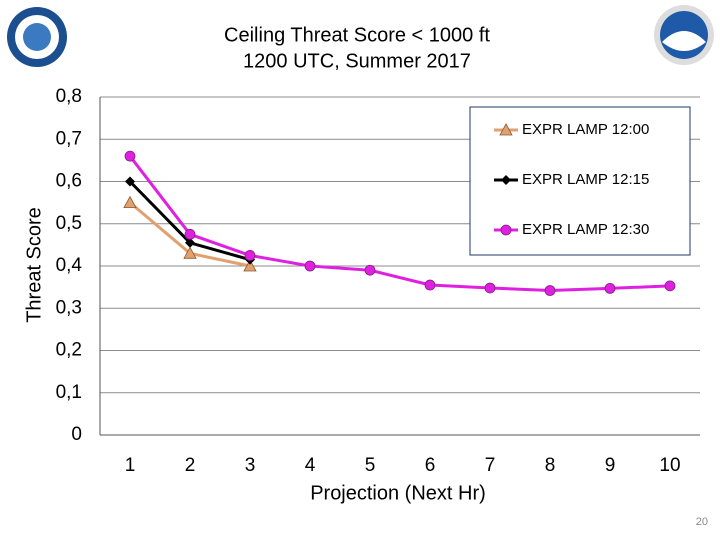 The height and width of the screenshot is (540, 720). I want to click on y-axis-label: Threat Score, so click(34, 265).